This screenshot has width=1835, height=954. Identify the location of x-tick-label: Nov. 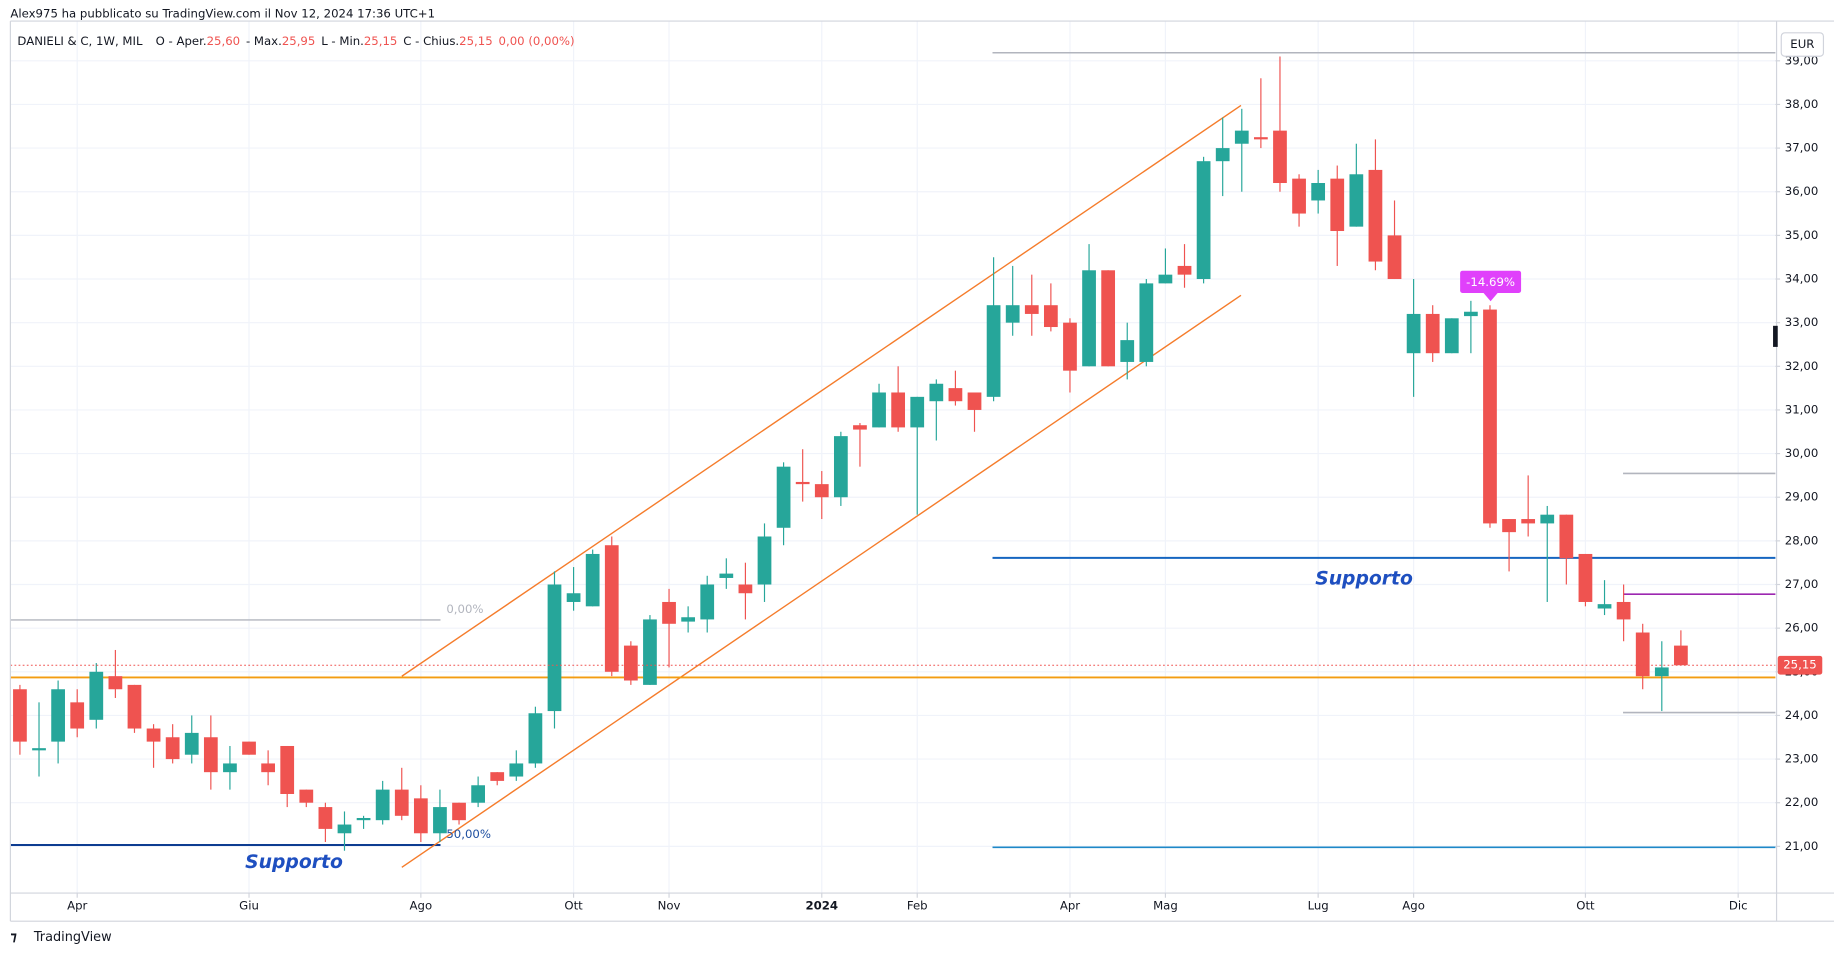
(669, 905).